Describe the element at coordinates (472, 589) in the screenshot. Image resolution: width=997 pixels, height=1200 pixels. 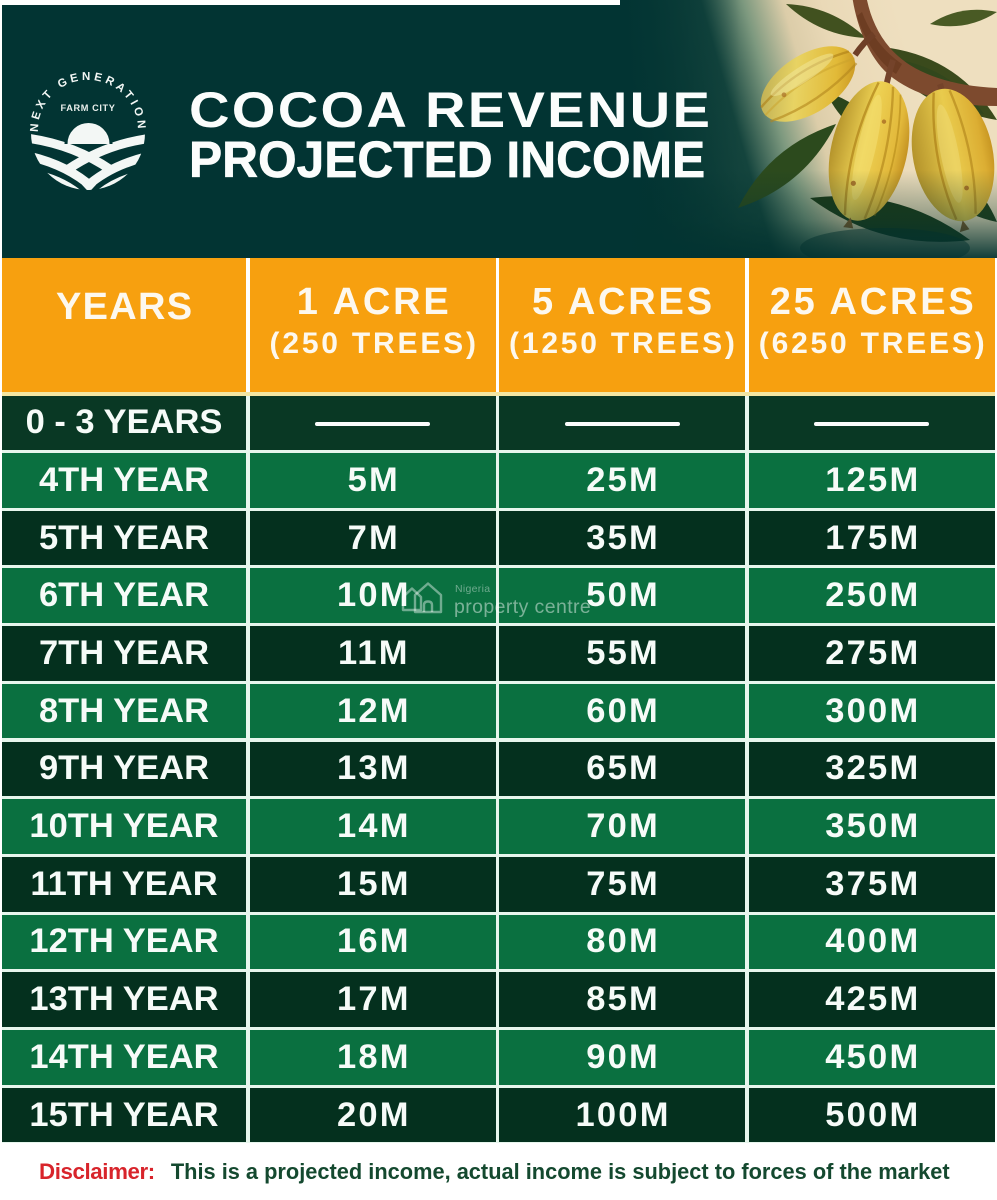
I see `svg-text: Nigeria` at that location.